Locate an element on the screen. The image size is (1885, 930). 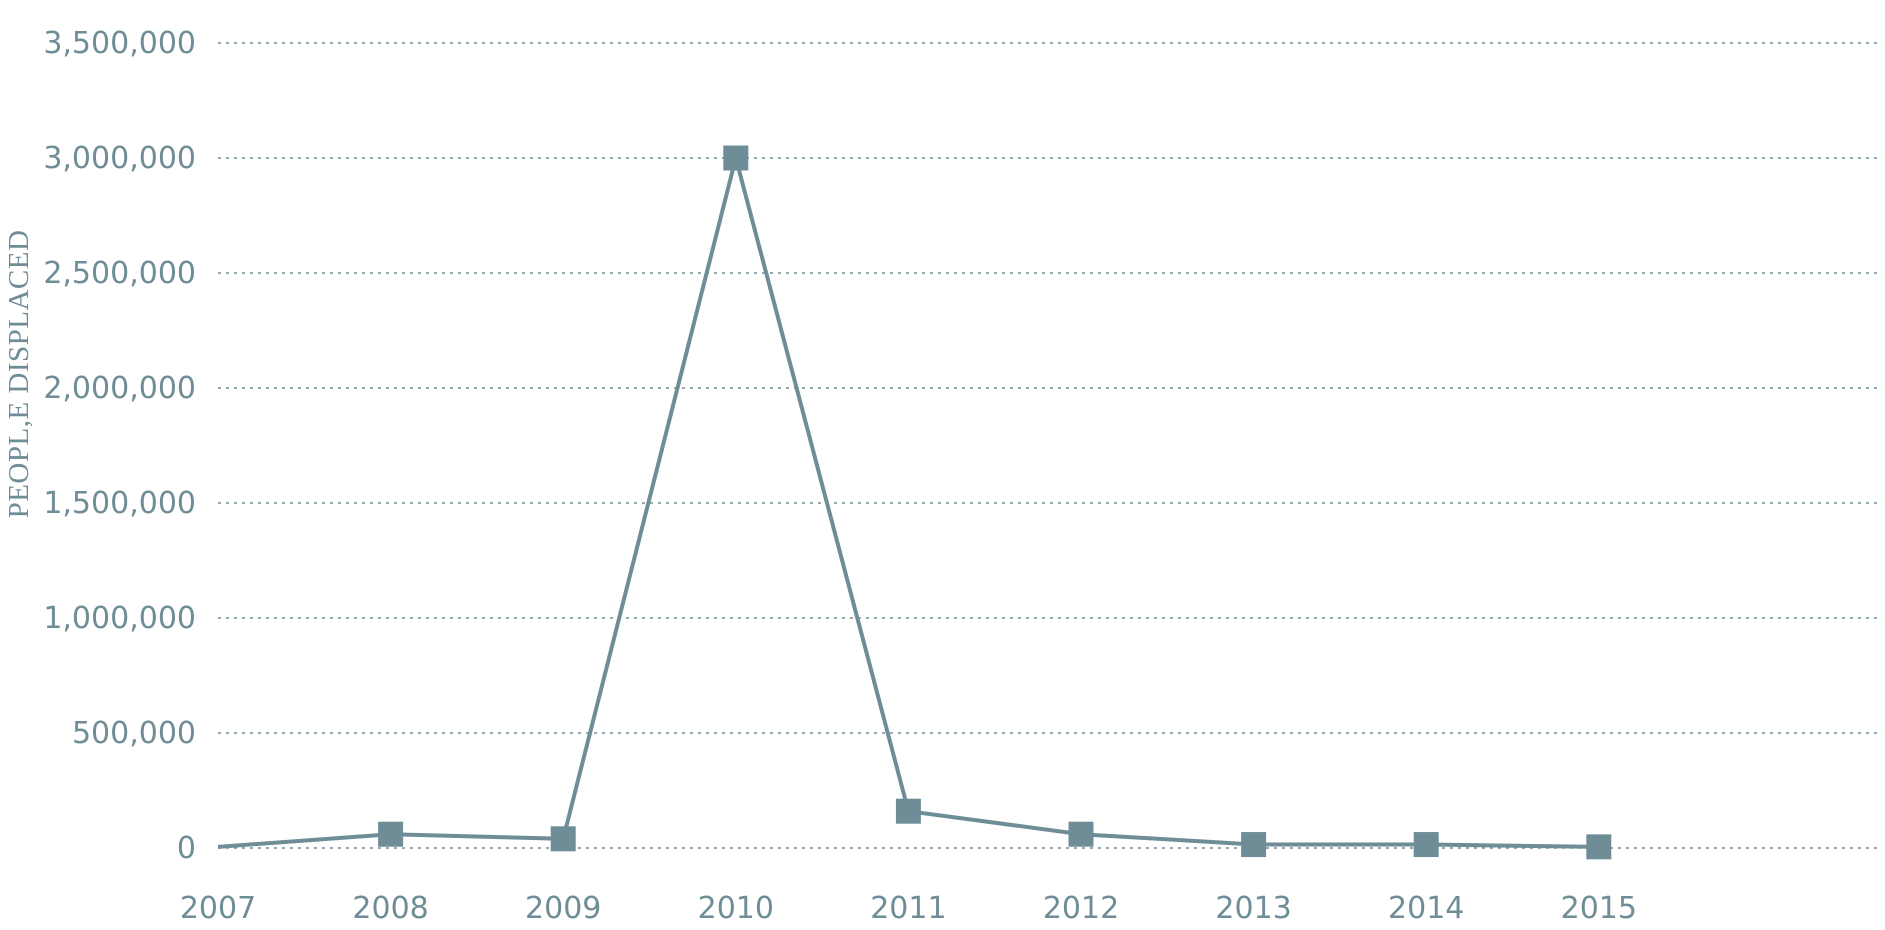
y-axis-title: PEOPL,E DISPLACED is located at coordinates (19, 374).